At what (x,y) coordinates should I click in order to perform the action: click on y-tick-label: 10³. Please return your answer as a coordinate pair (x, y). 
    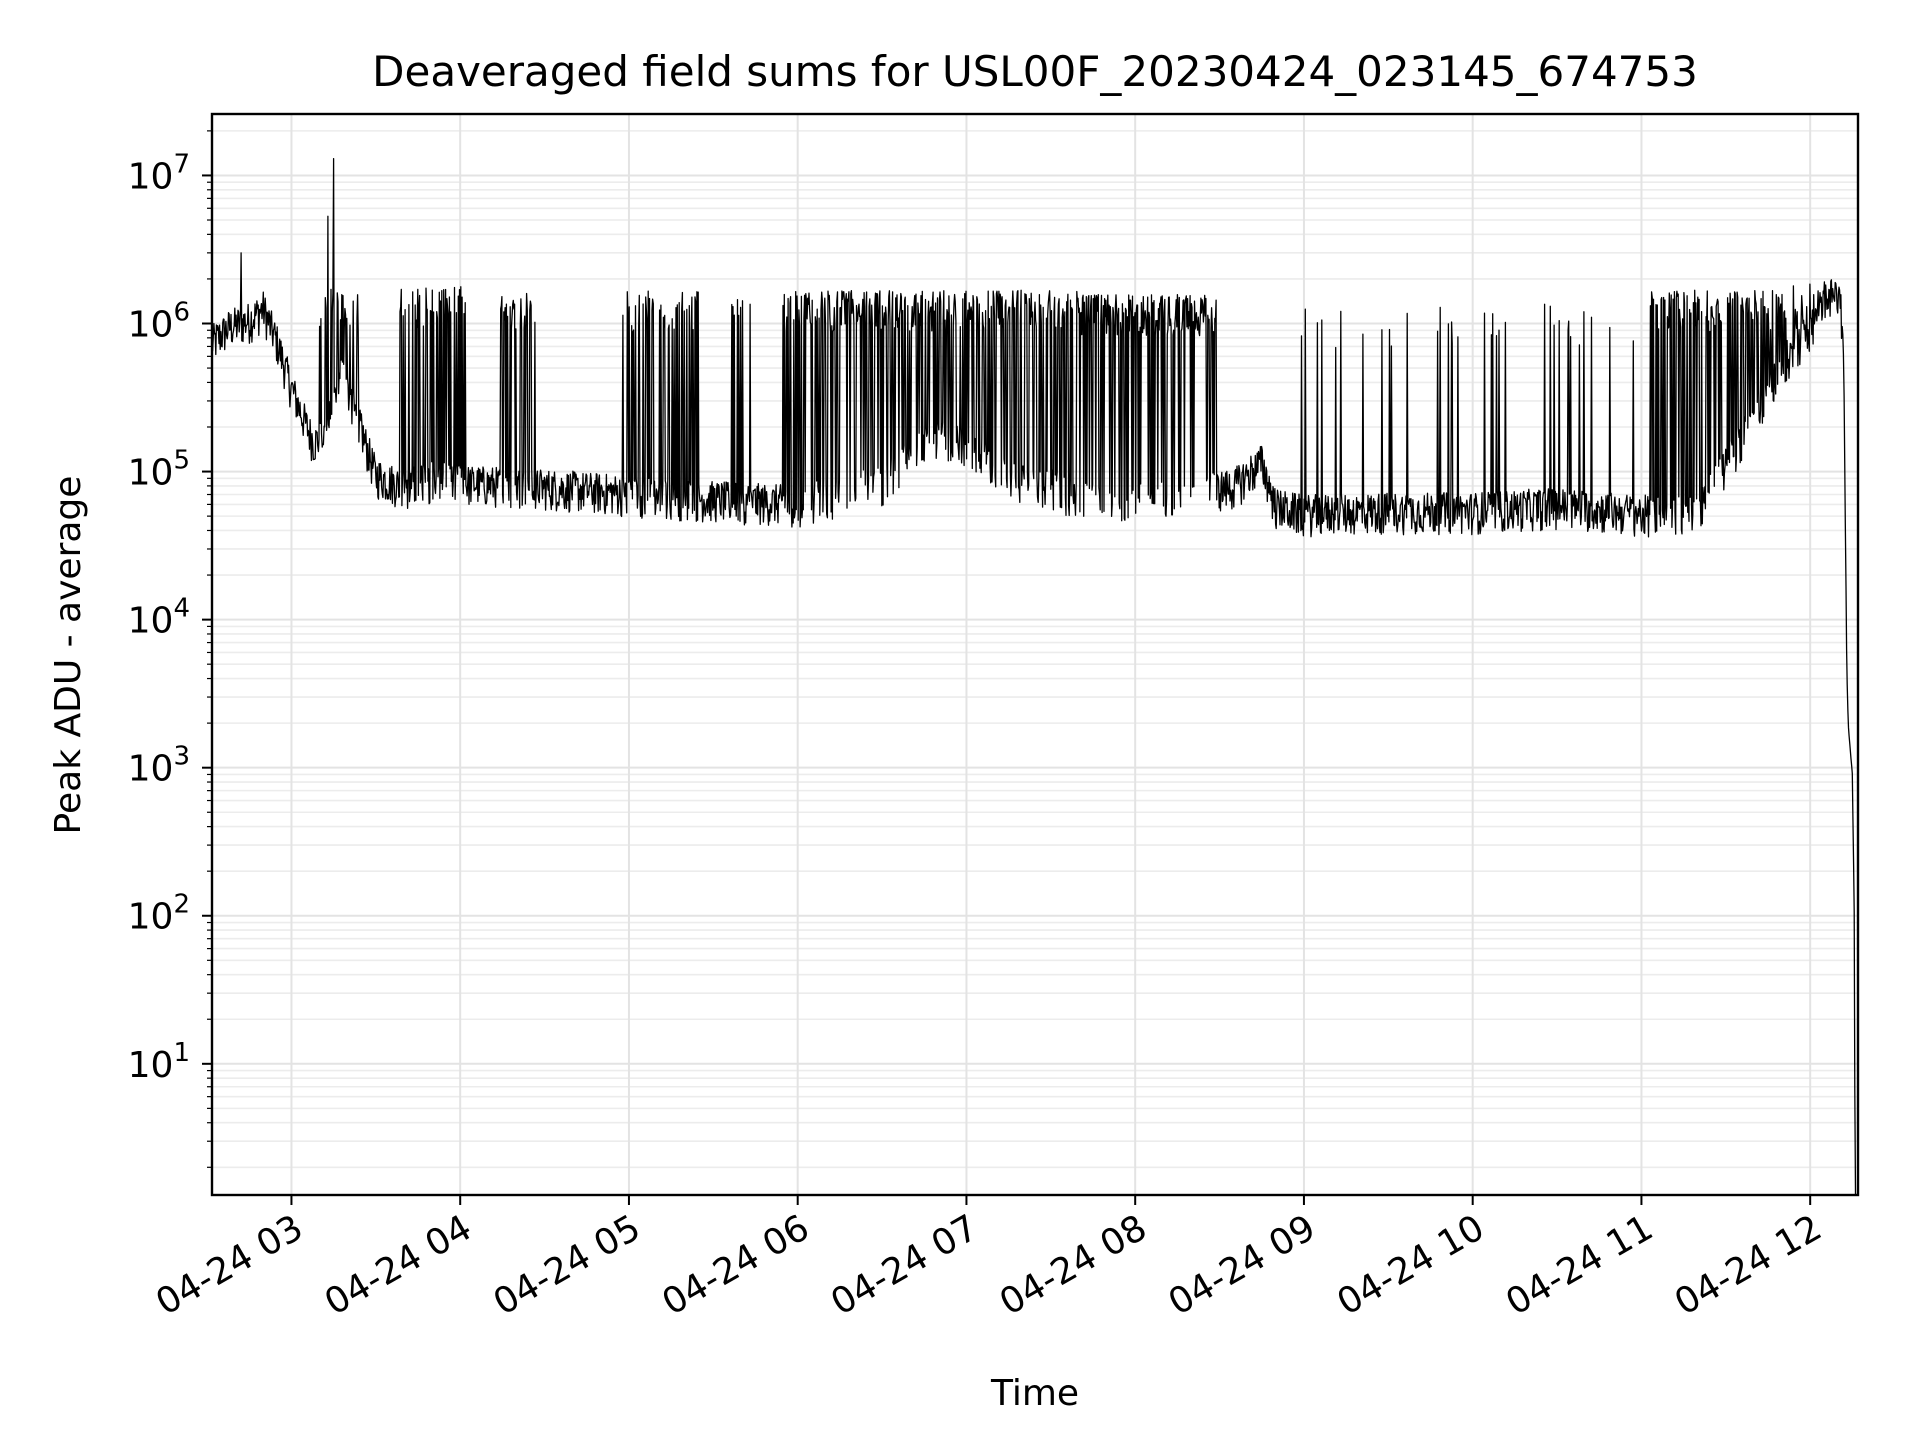
    Looking at the image, I should click on (159, 766).